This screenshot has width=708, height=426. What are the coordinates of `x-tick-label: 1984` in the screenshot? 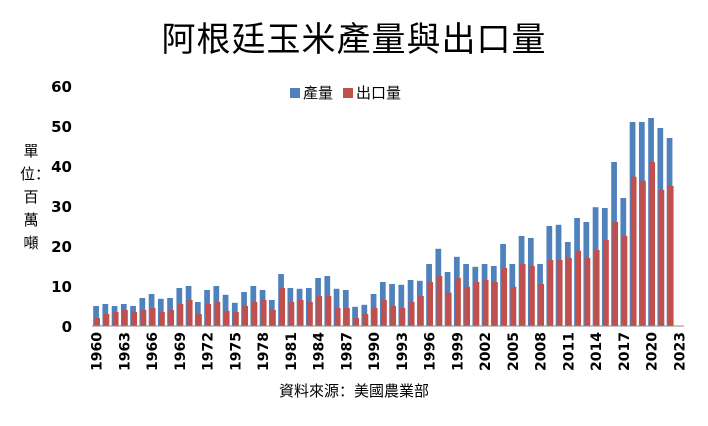 It's located at (320, 351).